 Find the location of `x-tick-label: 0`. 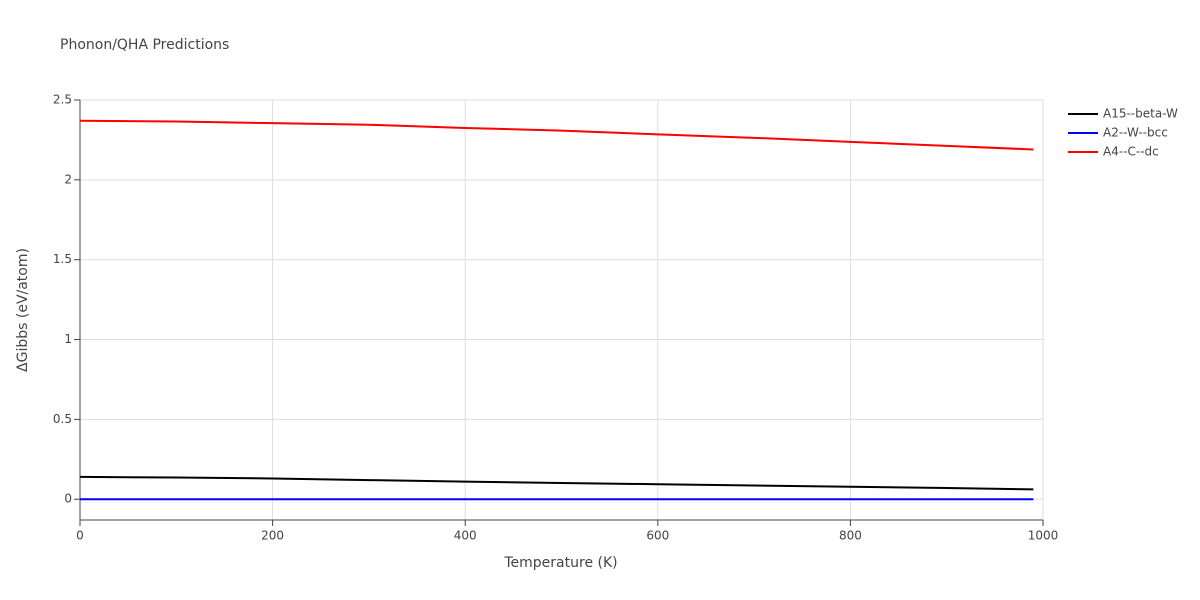

x-tick-label: 0 is located at coordinates (80, 536).